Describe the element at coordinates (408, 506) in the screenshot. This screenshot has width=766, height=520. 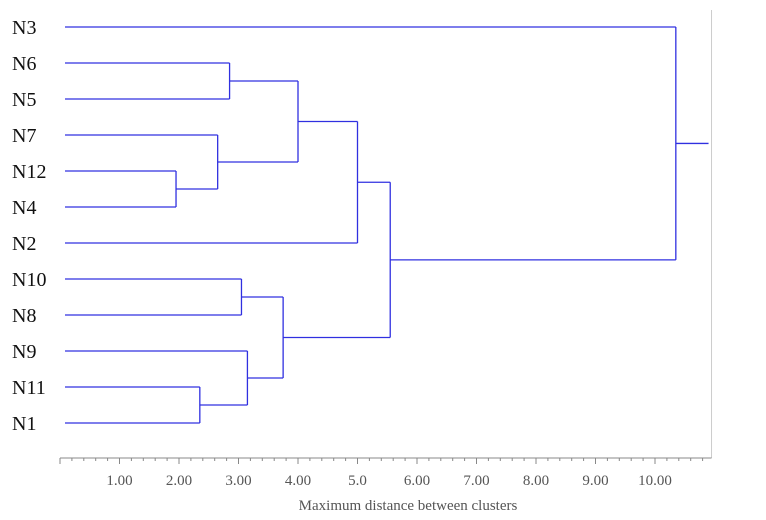
I see `x-axis-title: Maximum distance between clusters` at that location.